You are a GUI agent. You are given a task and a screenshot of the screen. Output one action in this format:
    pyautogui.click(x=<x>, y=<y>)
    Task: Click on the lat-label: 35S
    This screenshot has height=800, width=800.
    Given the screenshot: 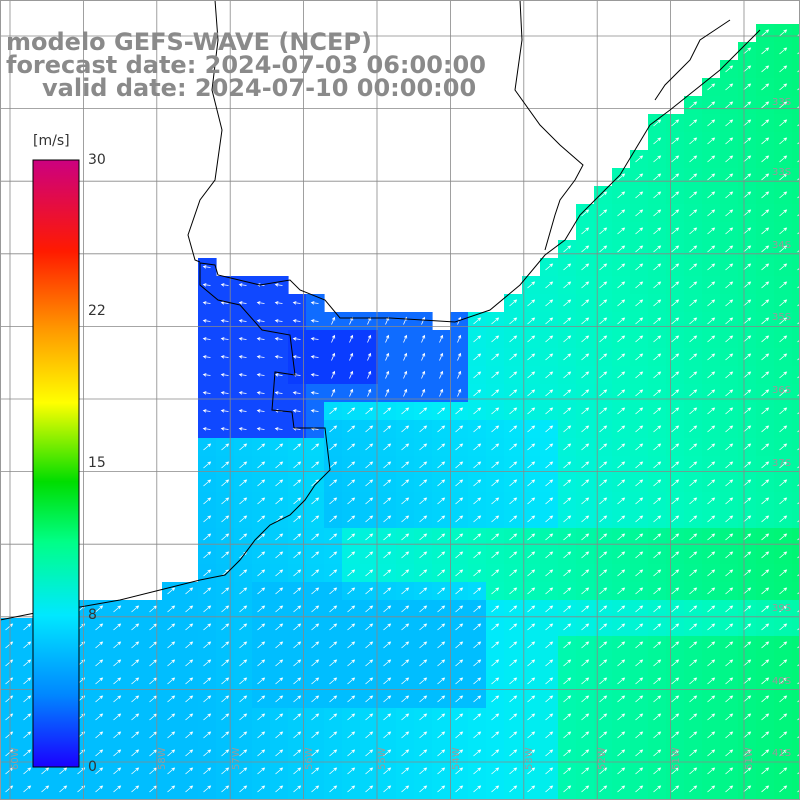 What is the action you would take?
    pyautogui.click(x=782, y=317)
    